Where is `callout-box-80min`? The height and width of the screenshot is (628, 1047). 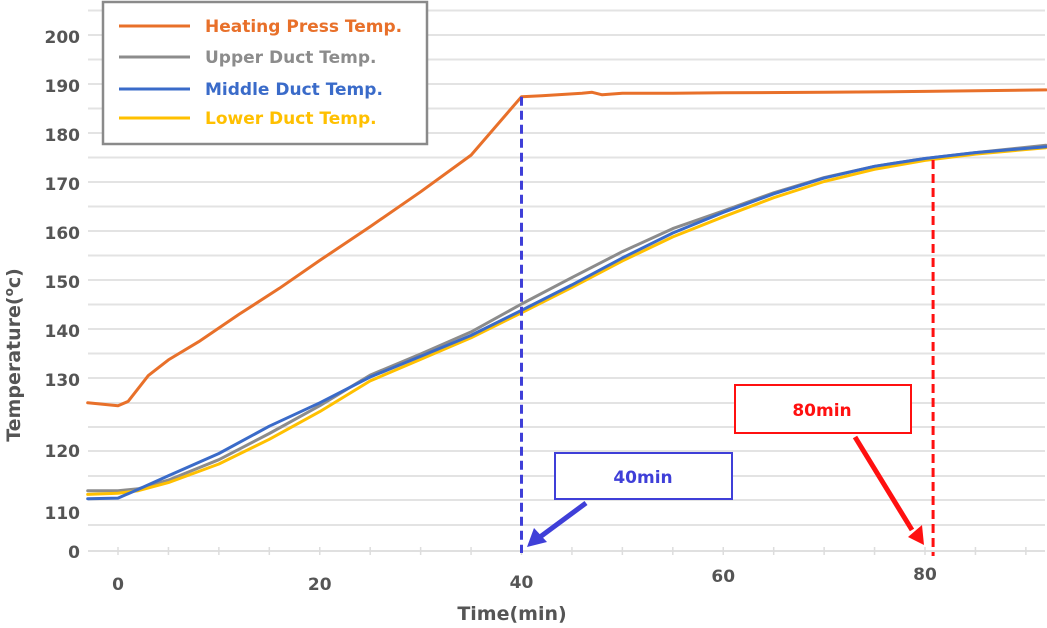 callout-box-80min is located at coordinates (823, 409).